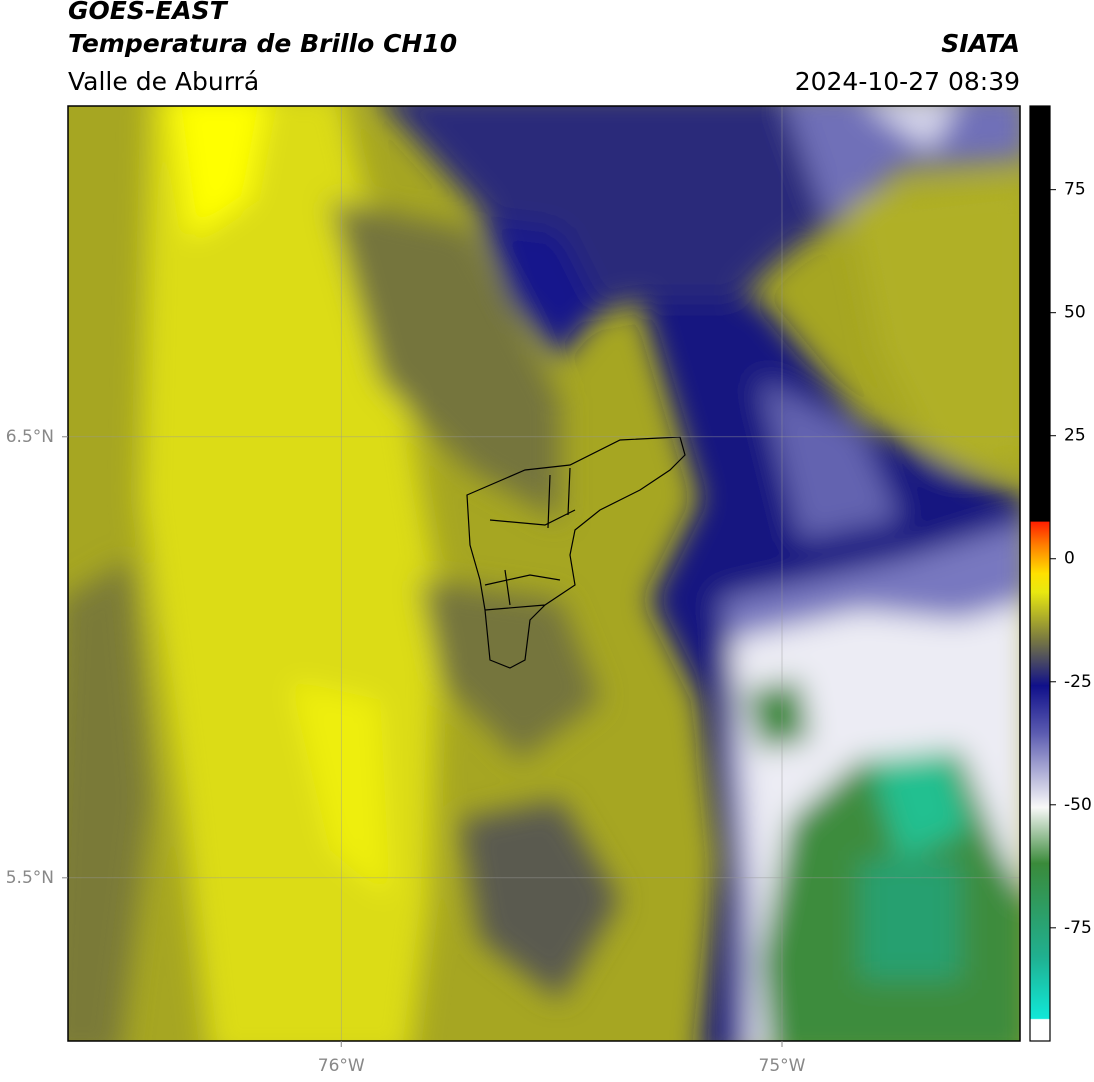 Image resolution: width=1094 pixels, height=1082 pixels. Describe the element at coordinates (148, 12) in the screenshot. I see `title: GOES-EAST` at that location.